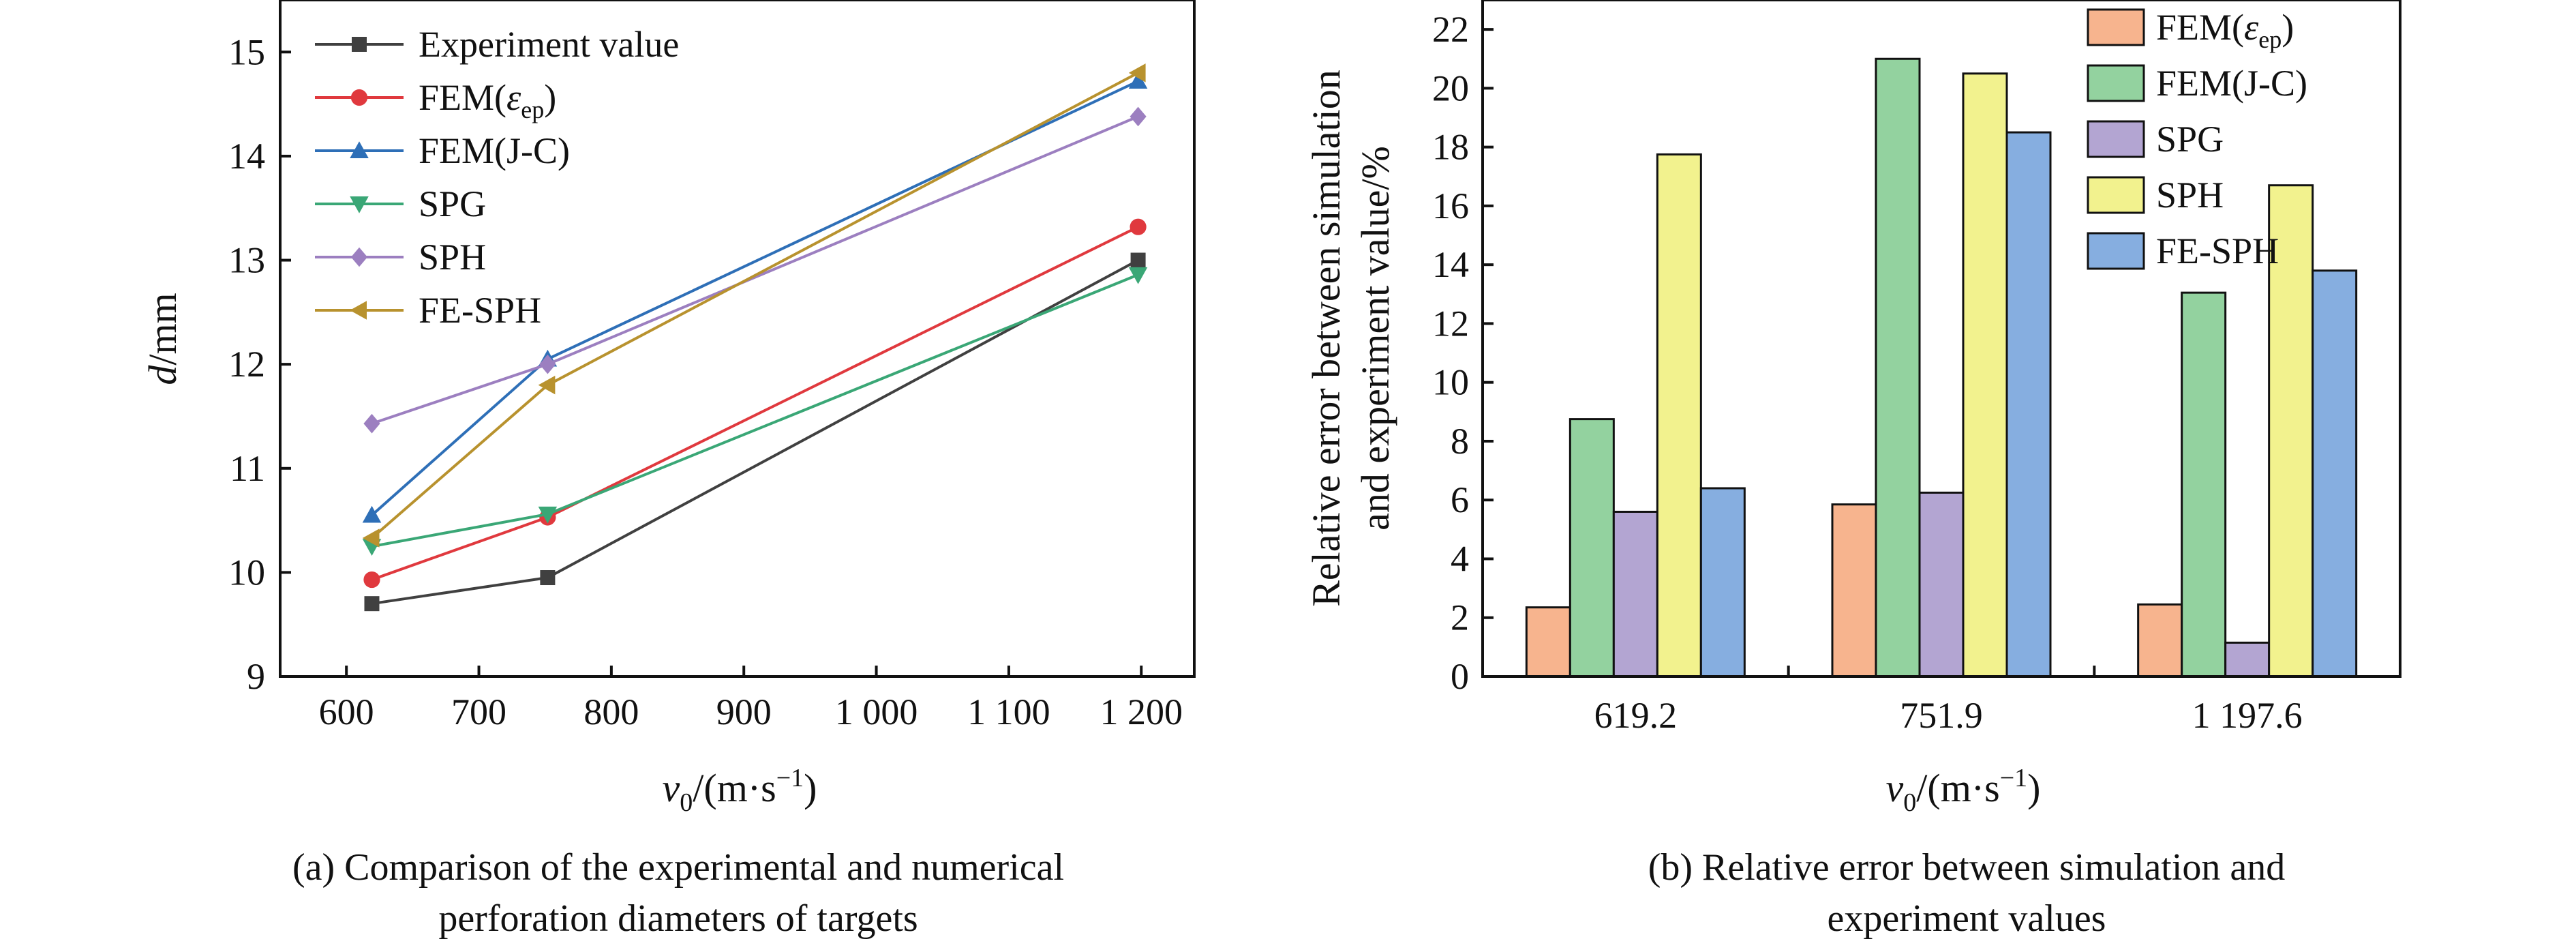 Image resolution: width=2576 pixels, height=952 pixels. I want to click on a-x-tick-label: 1 200, so click(1141, 711).